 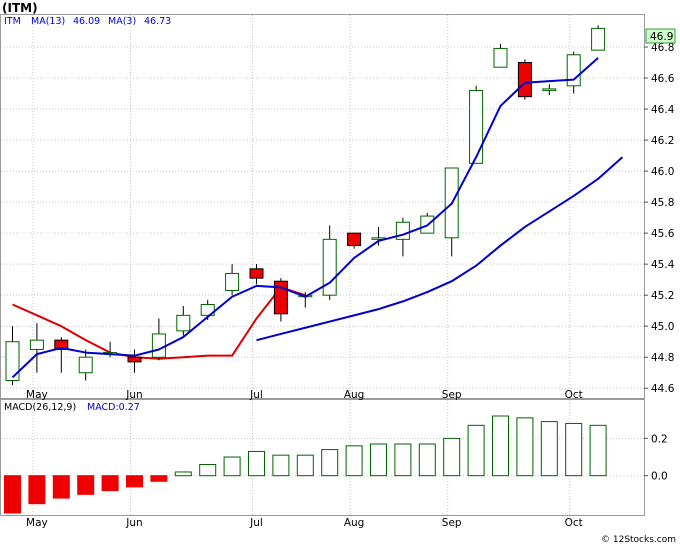 What do you see at coordinates (638, 540) in the screenshot?
I see `watermark: © 12Stocks.com` at bounding box center [638, 540].